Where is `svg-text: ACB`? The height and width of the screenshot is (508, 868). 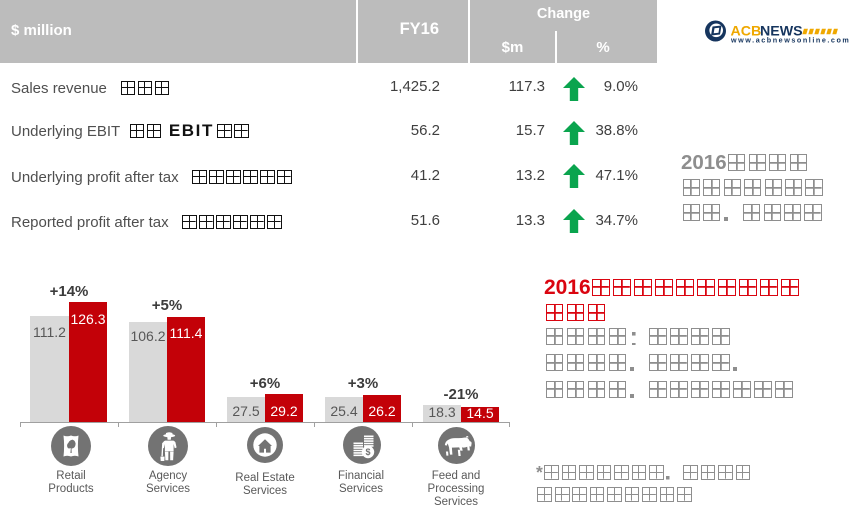 svg-text: ACB is located at coordinates (746, 31).